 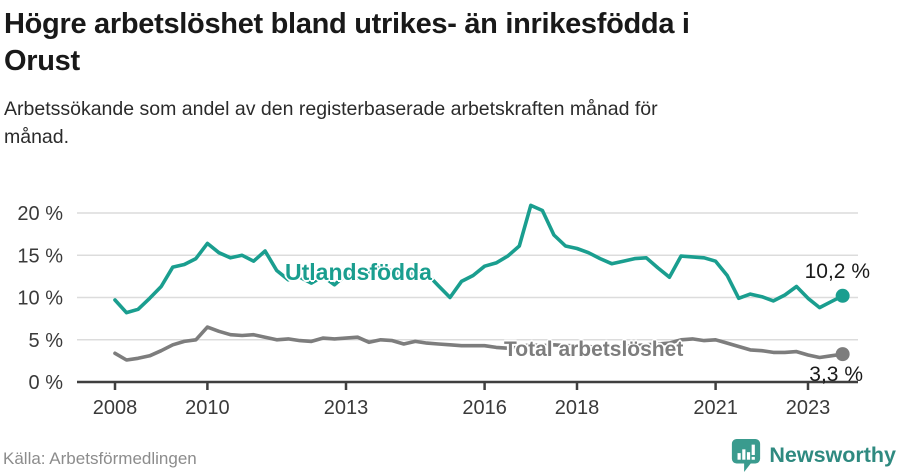 I want to click on x-axis-label: 2008, so click(x=115, y=408).